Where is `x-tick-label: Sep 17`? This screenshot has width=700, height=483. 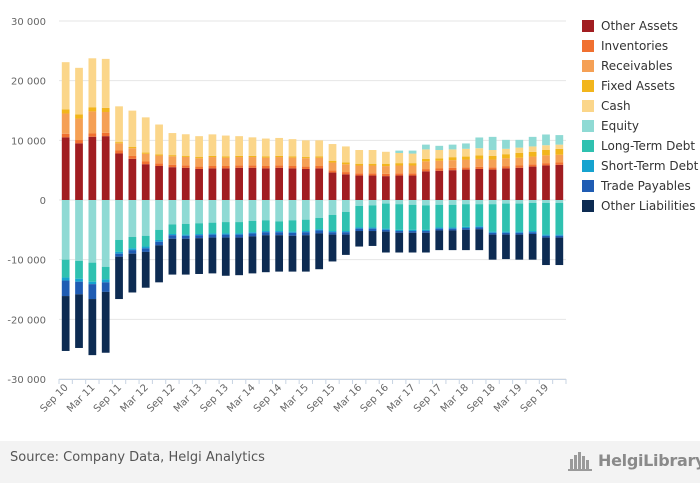 x-tick-label: Sep 17 is located at coordinates (428, 398).